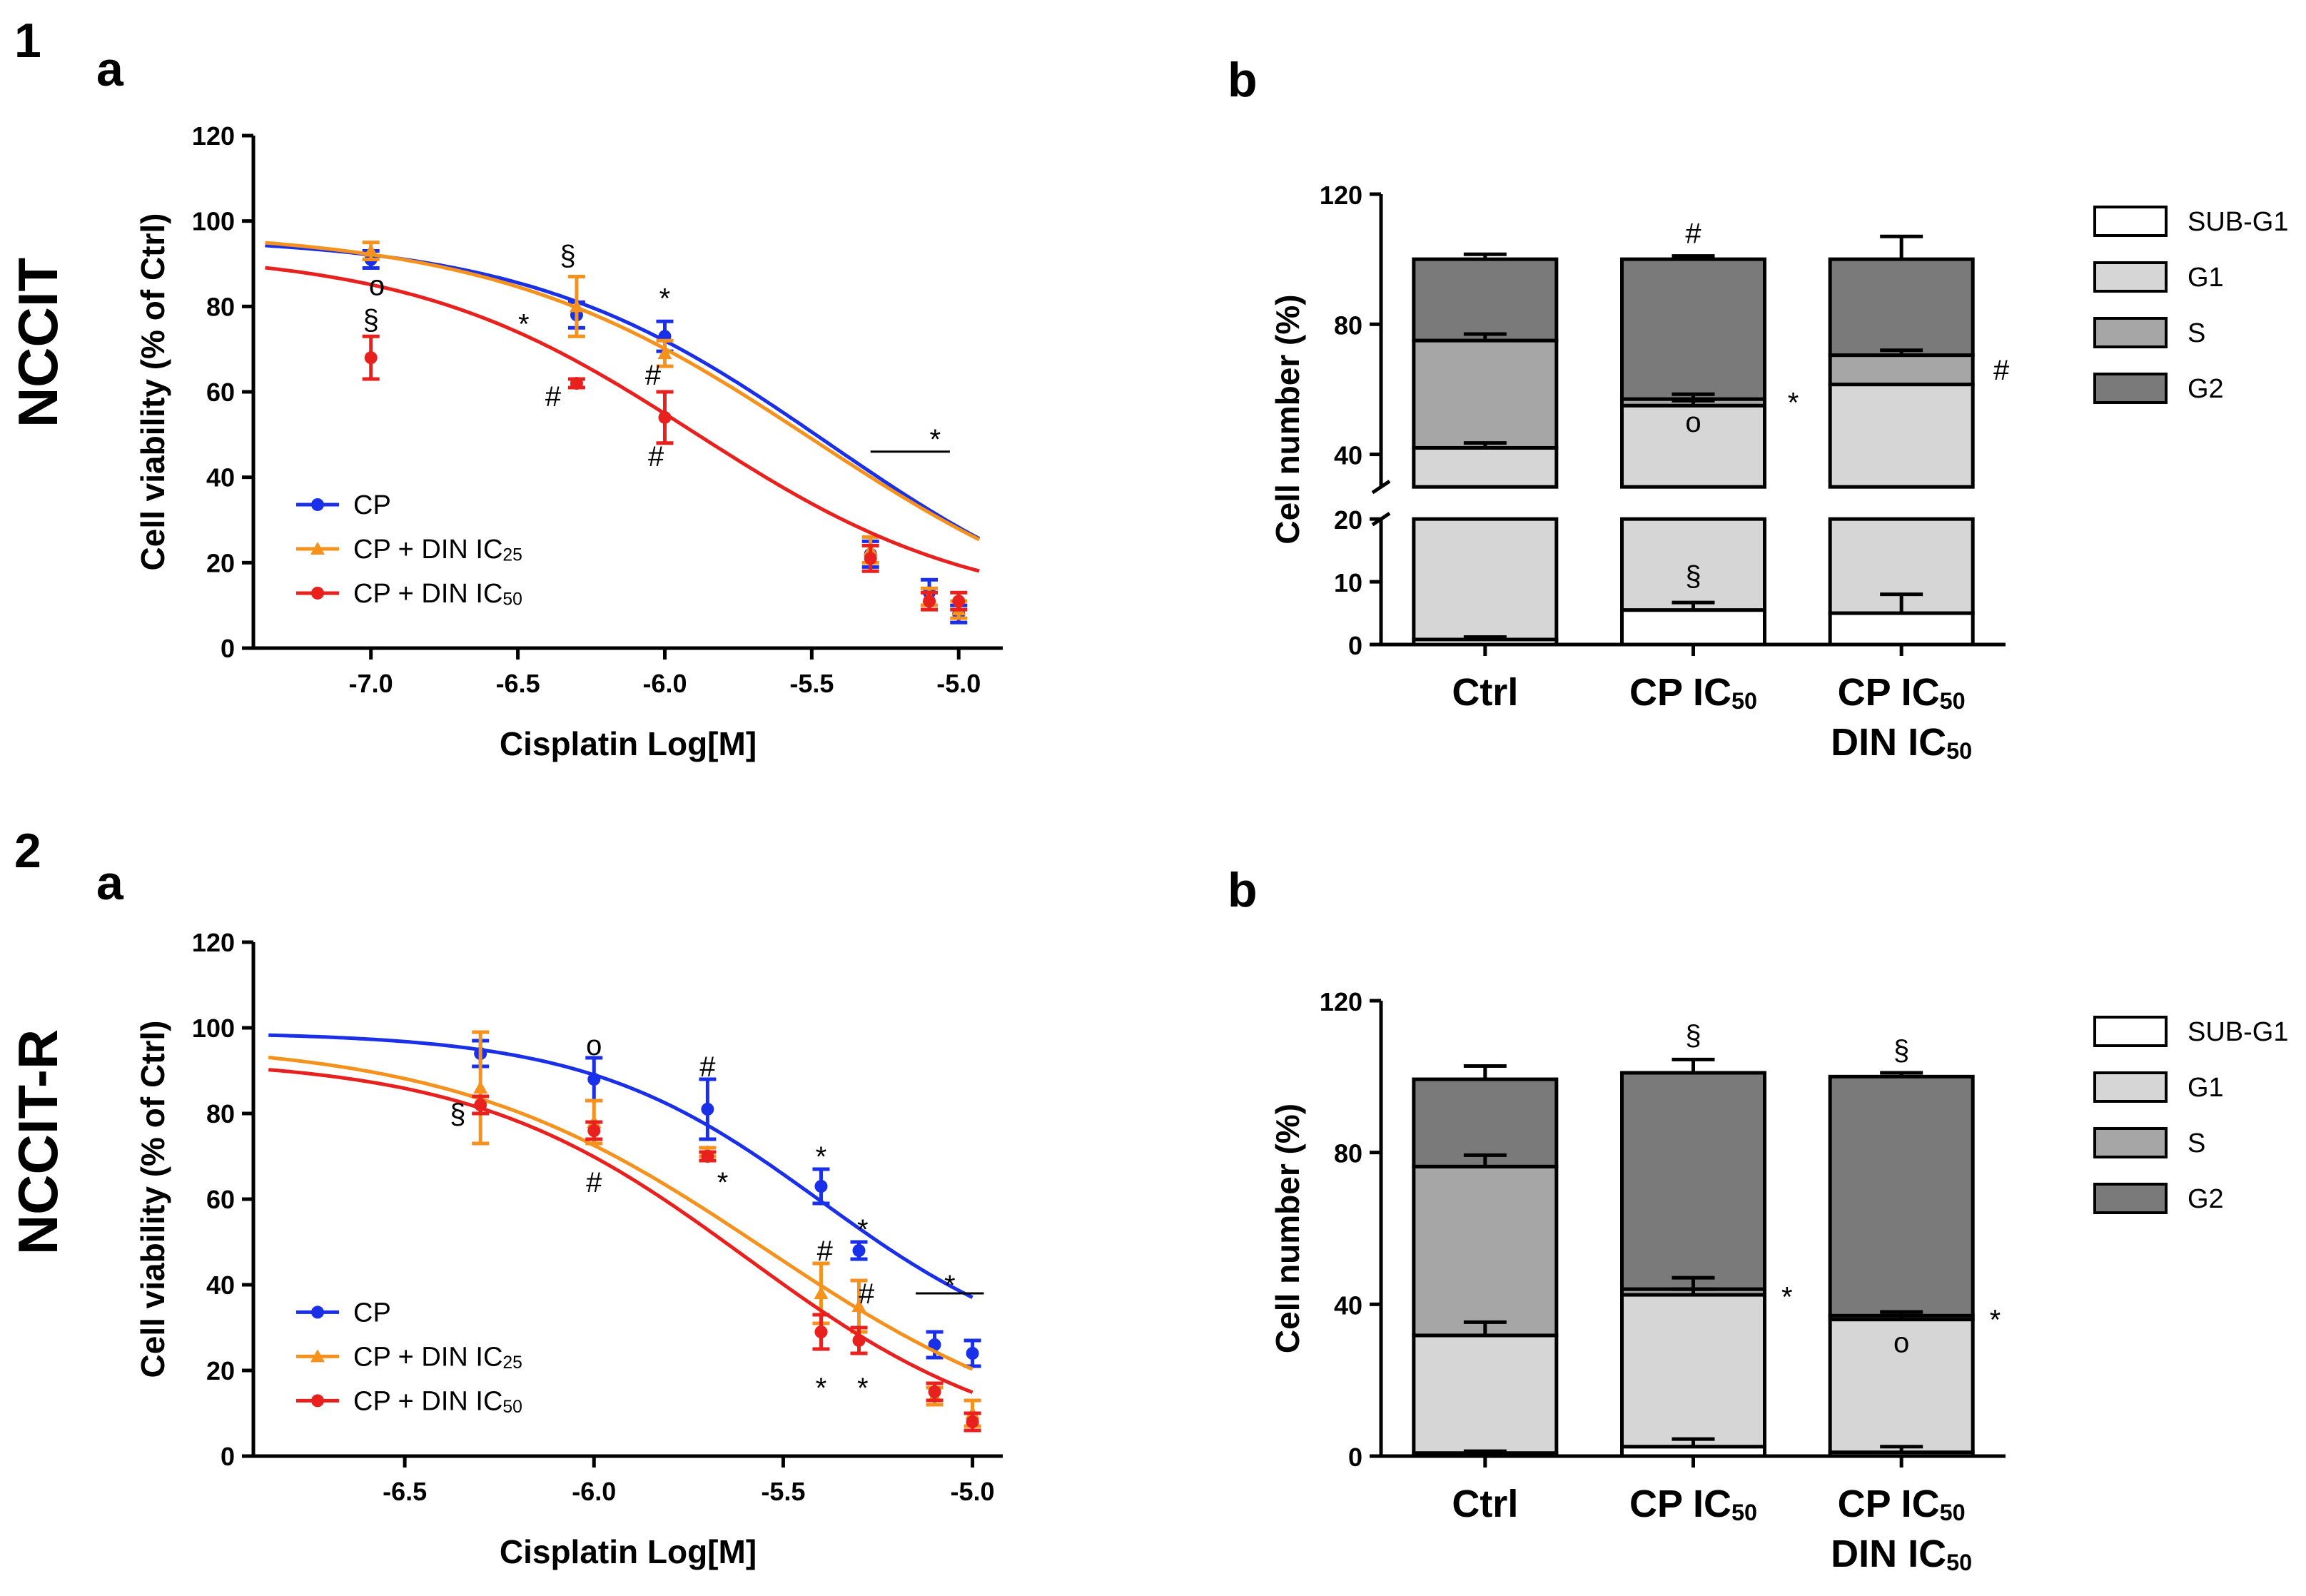 The height and width of the screenshot is (1596, 2306). What do you see at coordinates (2196, 333) in the screenshot?
I see `legend-label: S` at bounding box center [2196, 333].